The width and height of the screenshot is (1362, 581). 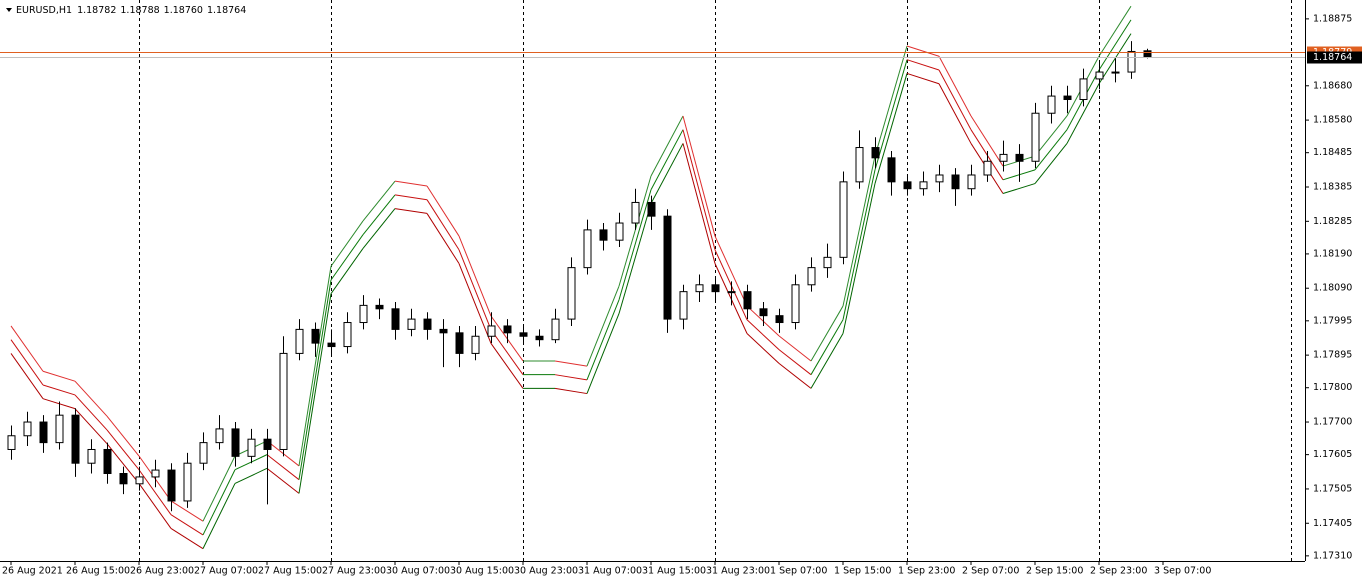 I want to click on x-tick-label: 27 Aug 15:00, so click(x=290, y=571).